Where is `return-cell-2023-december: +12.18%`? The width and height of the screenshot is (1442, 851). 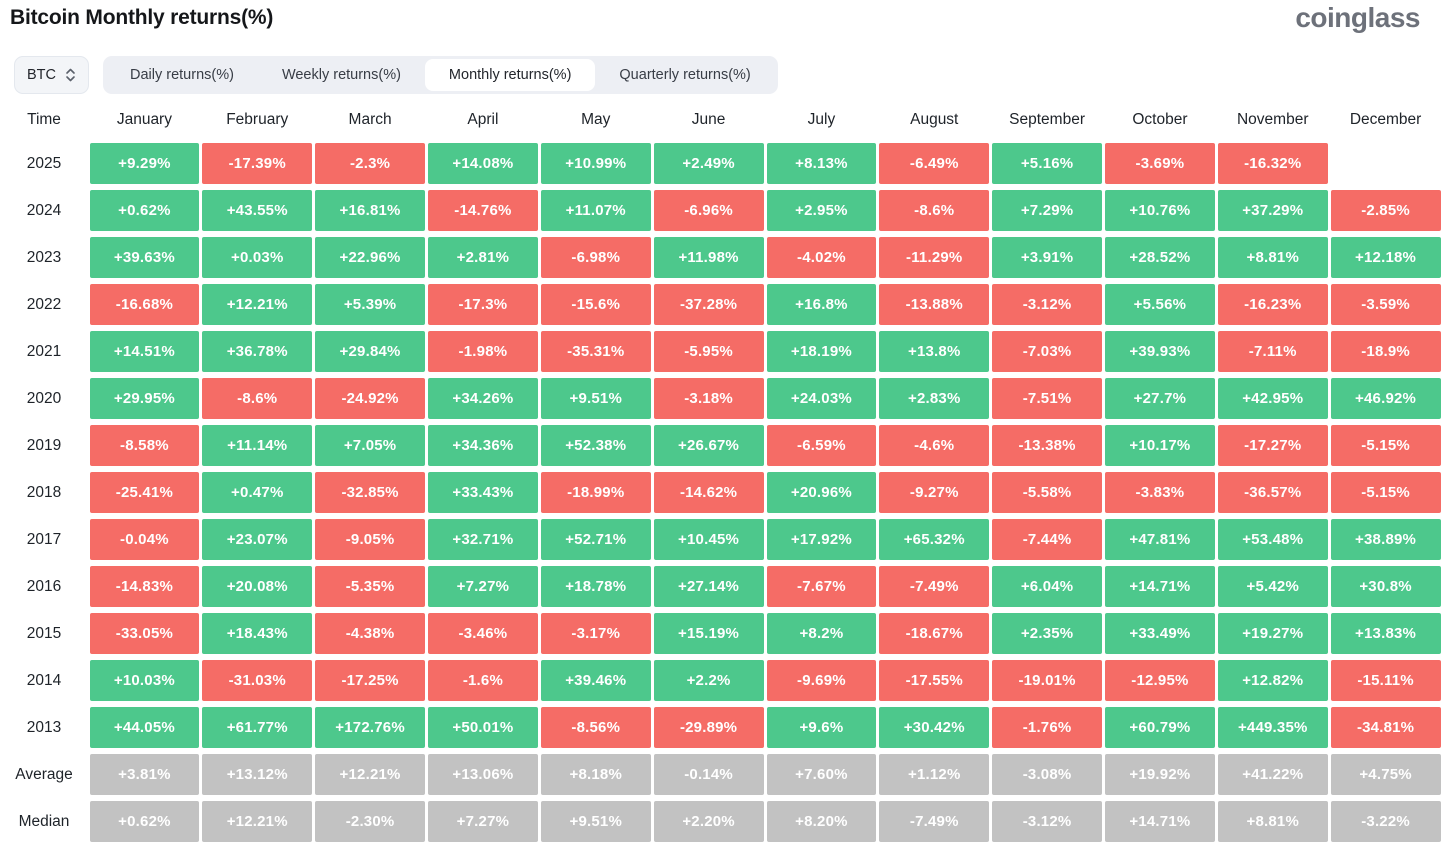
return-cell-2023-december: +12.18% is located at coordinates (1385, 257).